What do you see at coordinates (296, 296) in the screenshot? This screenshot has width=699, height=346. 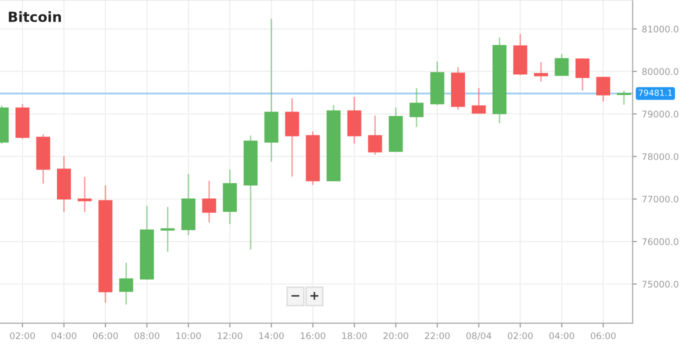 I see `annotation: −` at bounding box center [296, 296].